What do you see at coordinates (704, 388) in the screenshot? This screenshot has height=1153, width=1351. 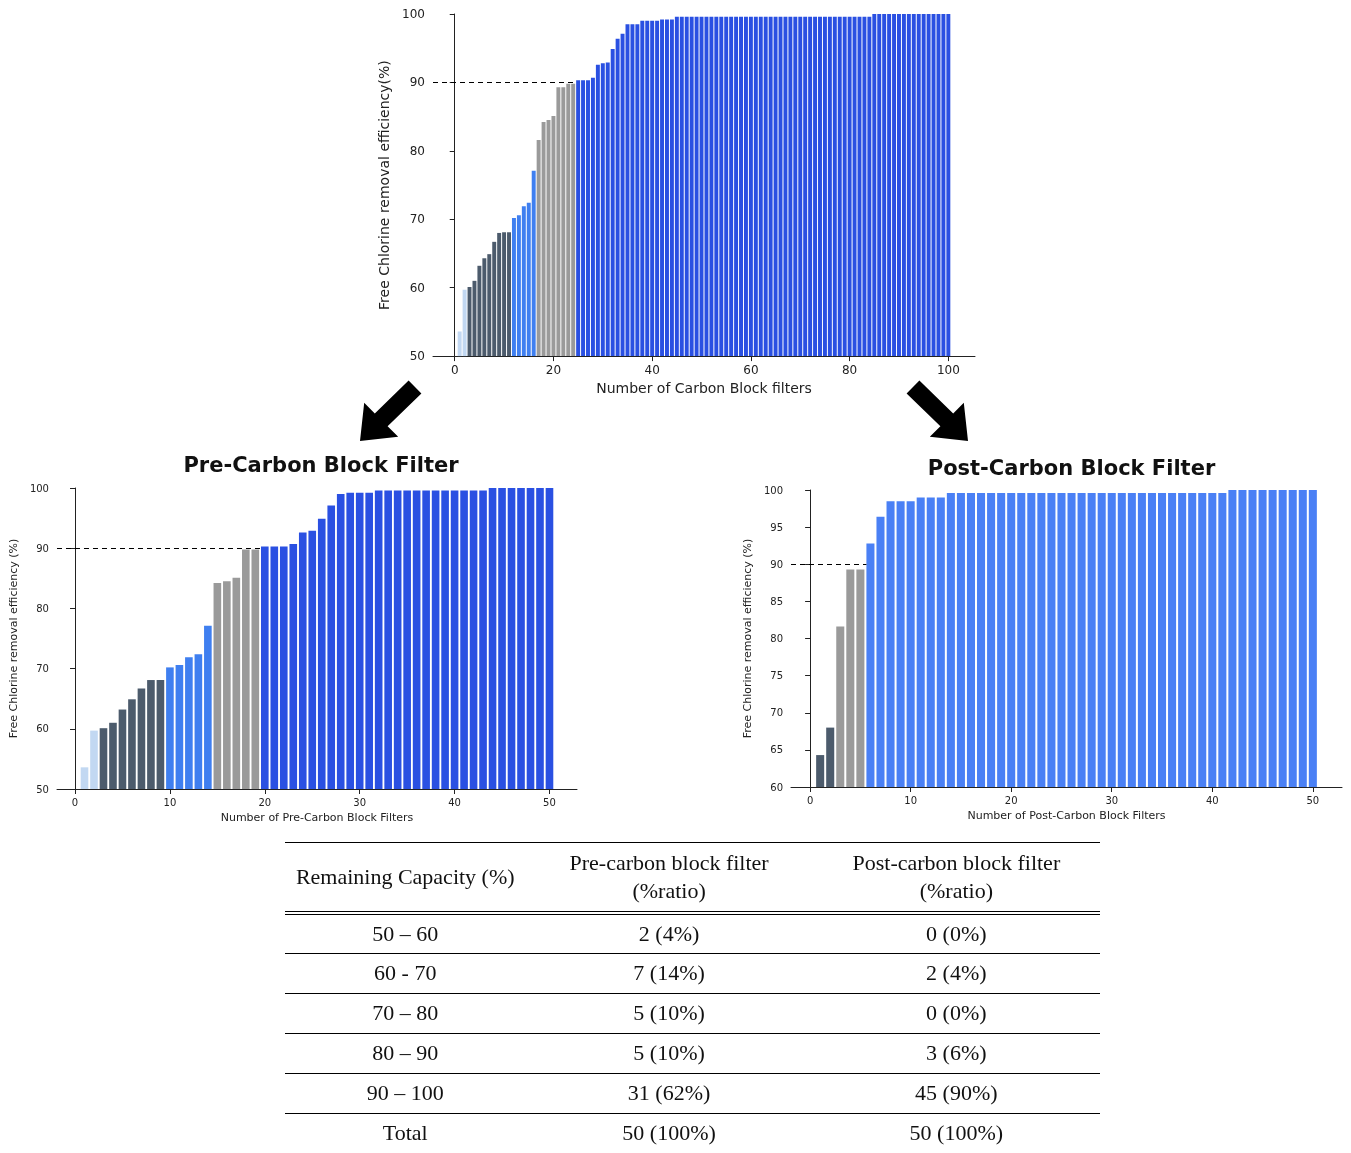 I see `x-axis-title: Number of Carbon Block filters` at bounding box center [704, 388].